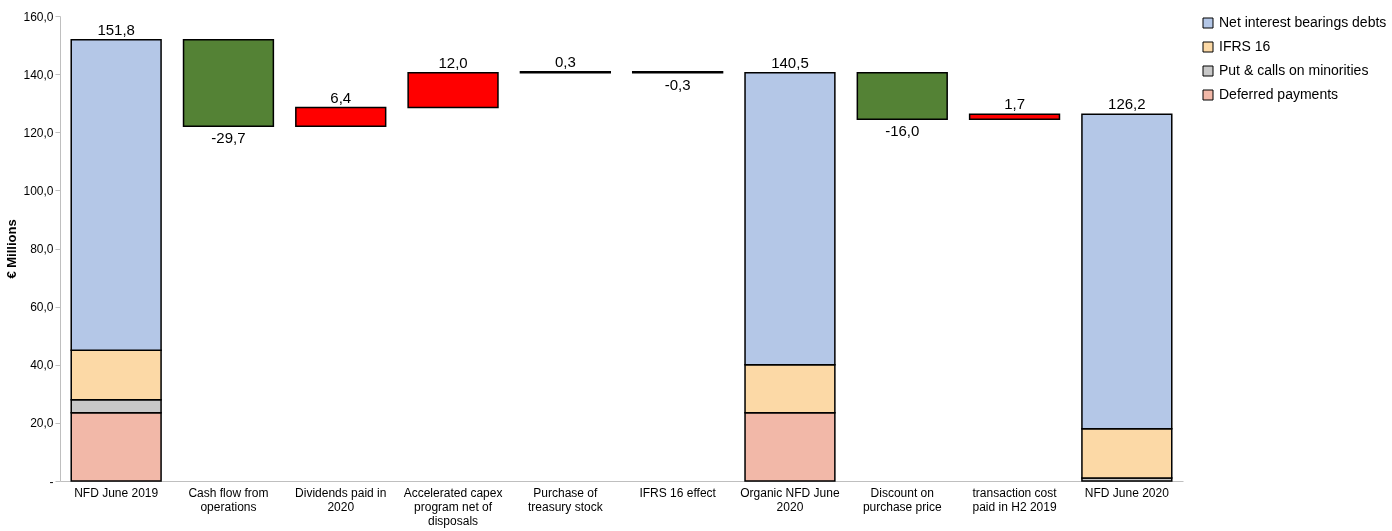  What do you see at coordinates (453, 62) in the screenshot?
I see `data-label: 12,0` at bounding box center [453, 62].